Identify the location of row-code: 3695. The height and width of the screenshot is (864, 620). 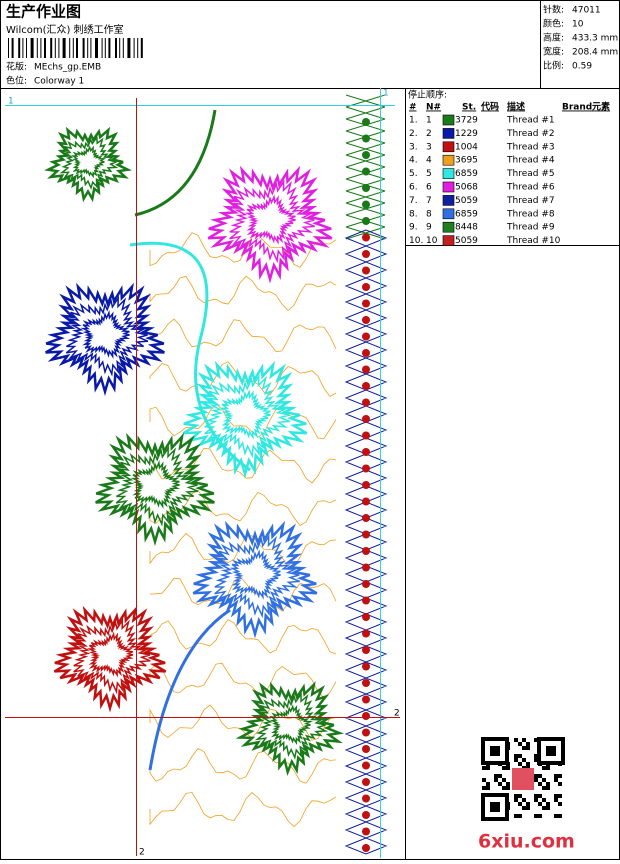
(466, 161).